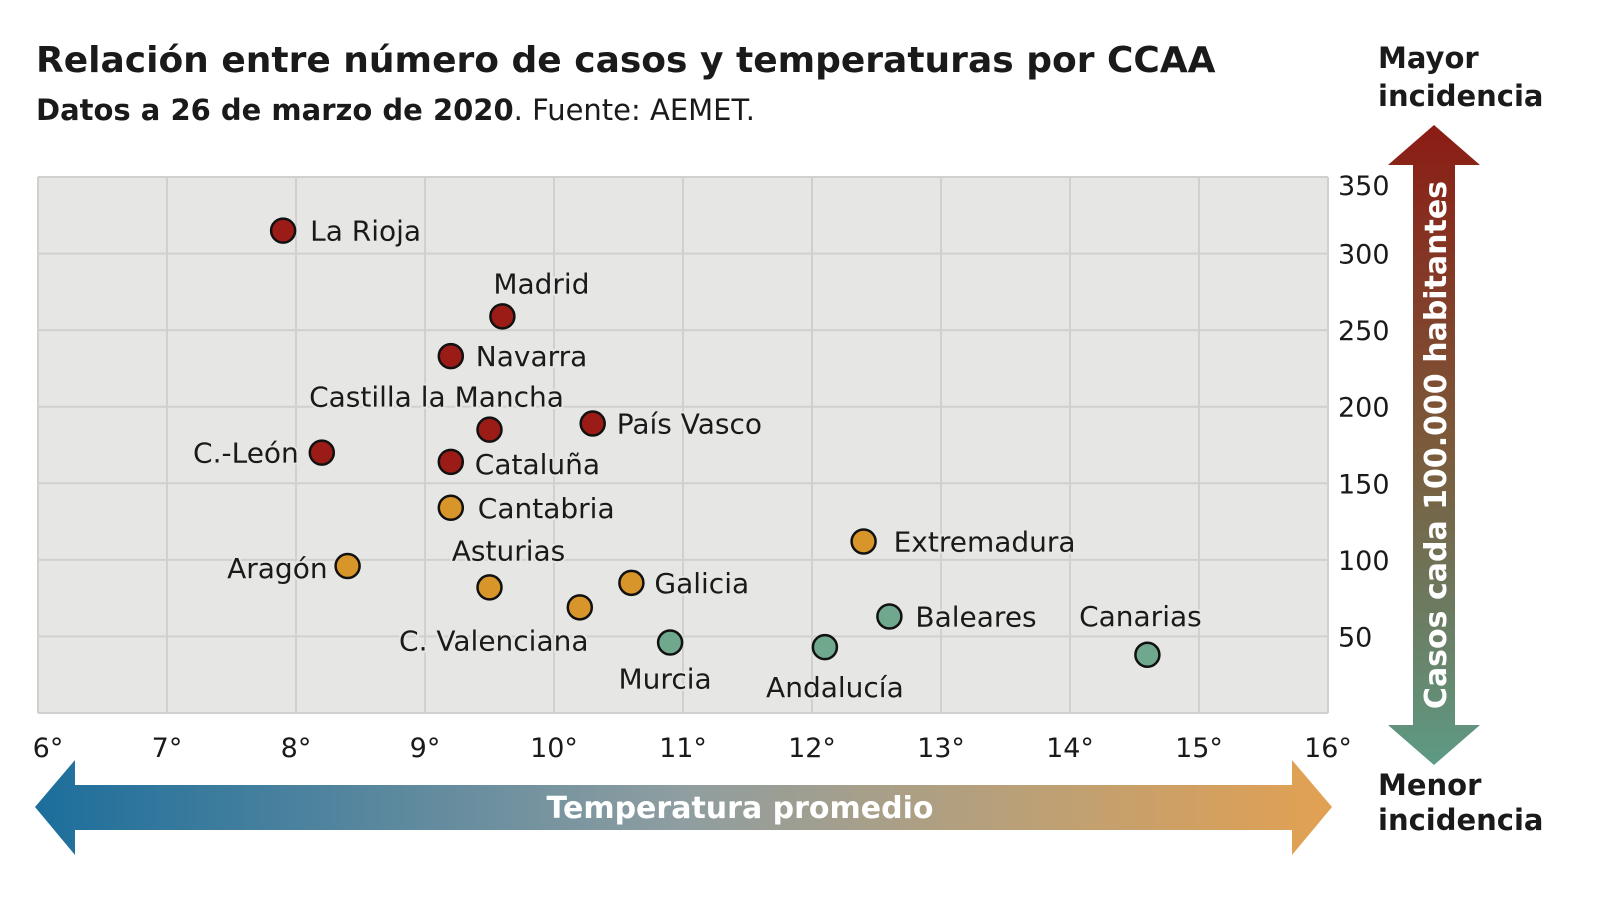 The height and width of the screenshot is (900, 1600). Describe the element at coordinates (425, 748) in the screenshot. I see `x-tick-label: 9°` at that location.